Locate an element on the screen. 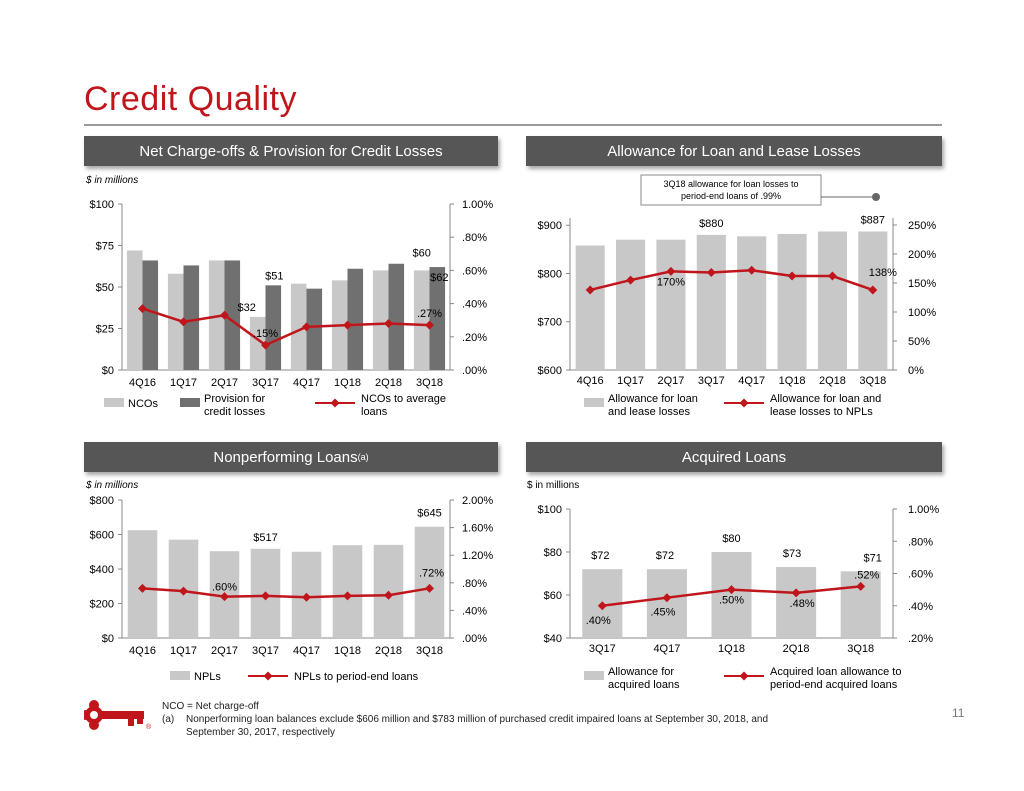 This screenshot has height=791, width=1024. category-label: 3Q18 is located at coordinates (872, 381).